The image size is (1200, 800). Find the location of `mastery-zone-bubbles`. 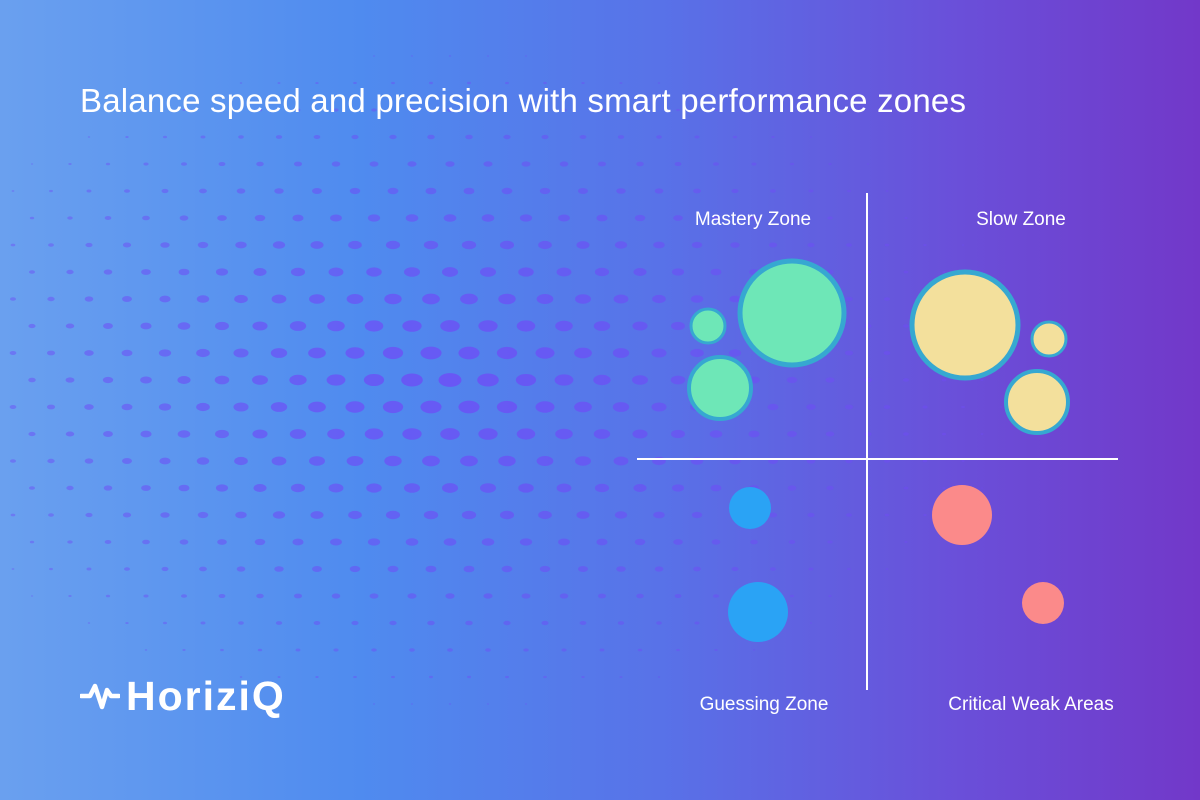

mastery-zone-bubbles is located at coordinates (767, 339).